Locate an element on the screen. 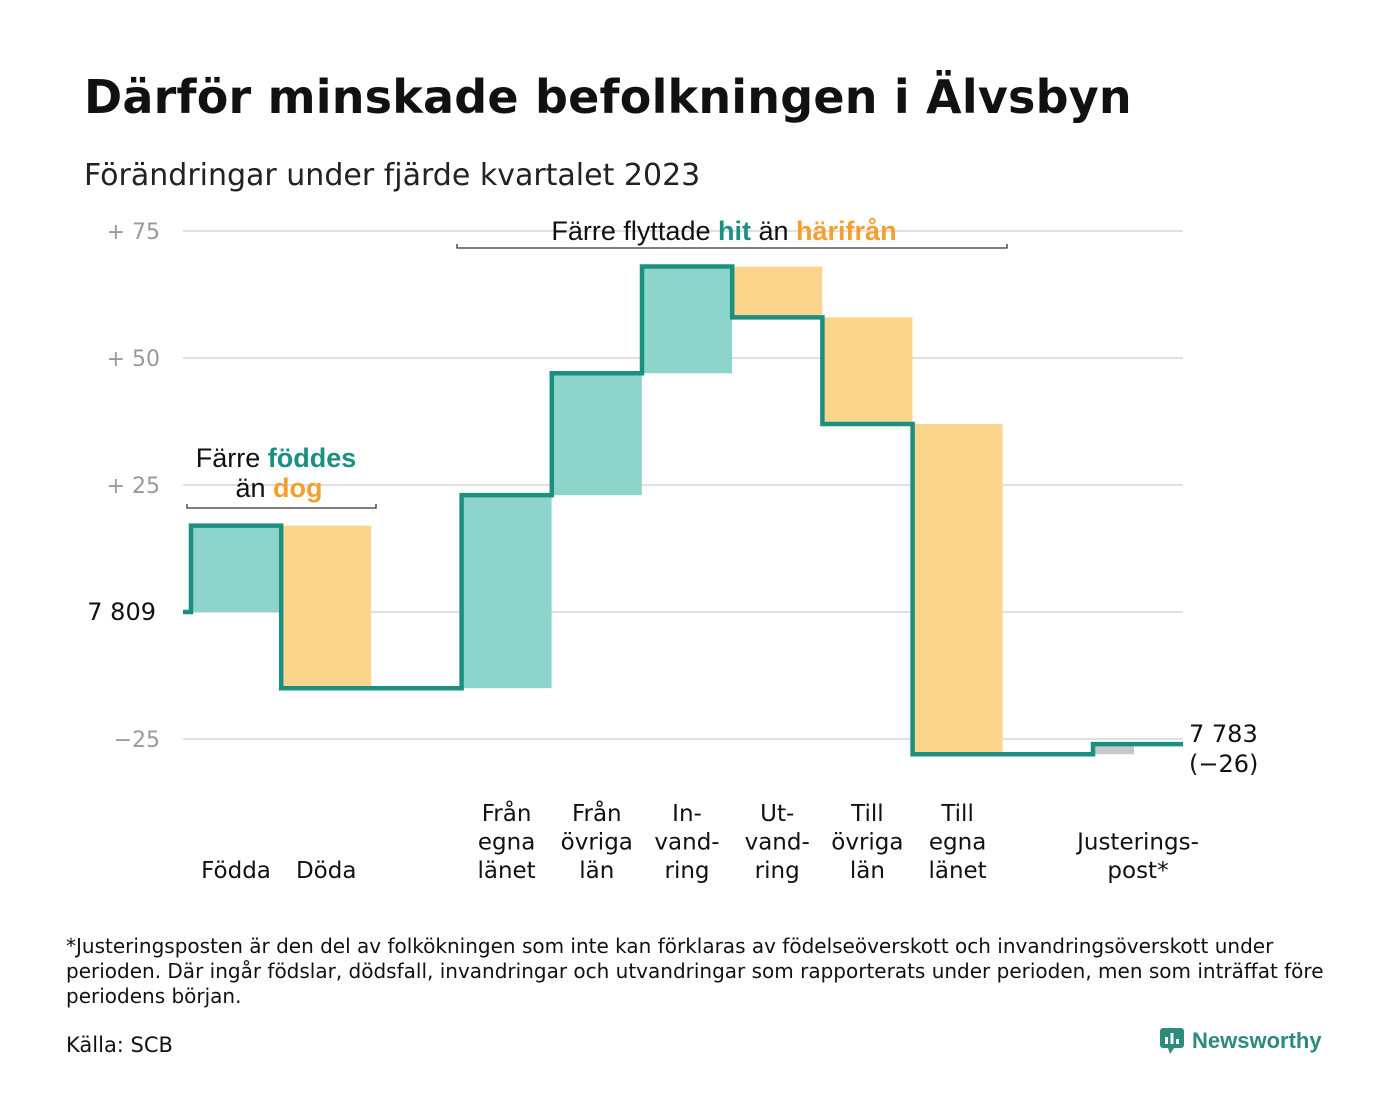  bar-in-vand-ring is located at coordinates (687, 320).